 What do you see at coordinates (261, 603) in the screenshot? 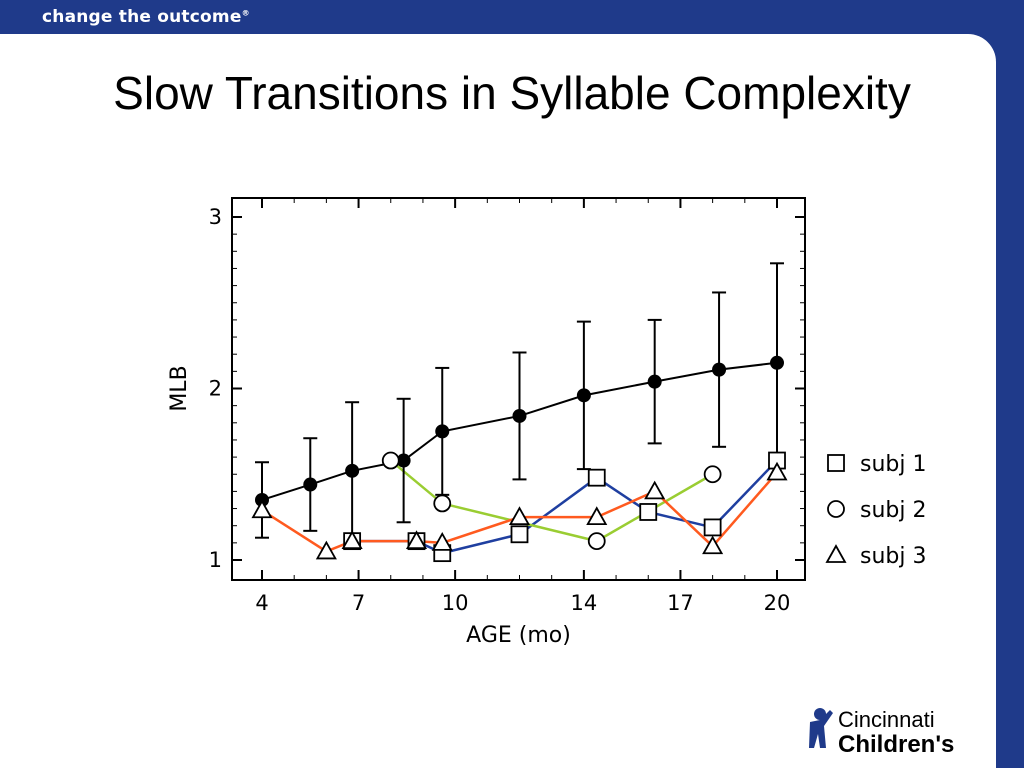
I see `x-tick-label: 4` at bounding box center [261, 603].